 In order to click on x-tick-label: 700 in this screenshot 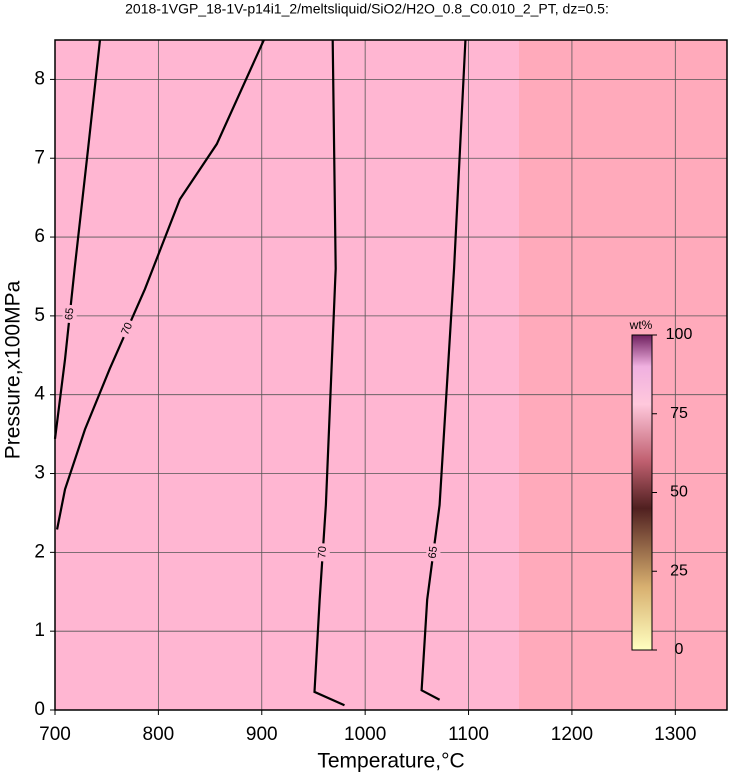, I will do `click(55, 734)`.